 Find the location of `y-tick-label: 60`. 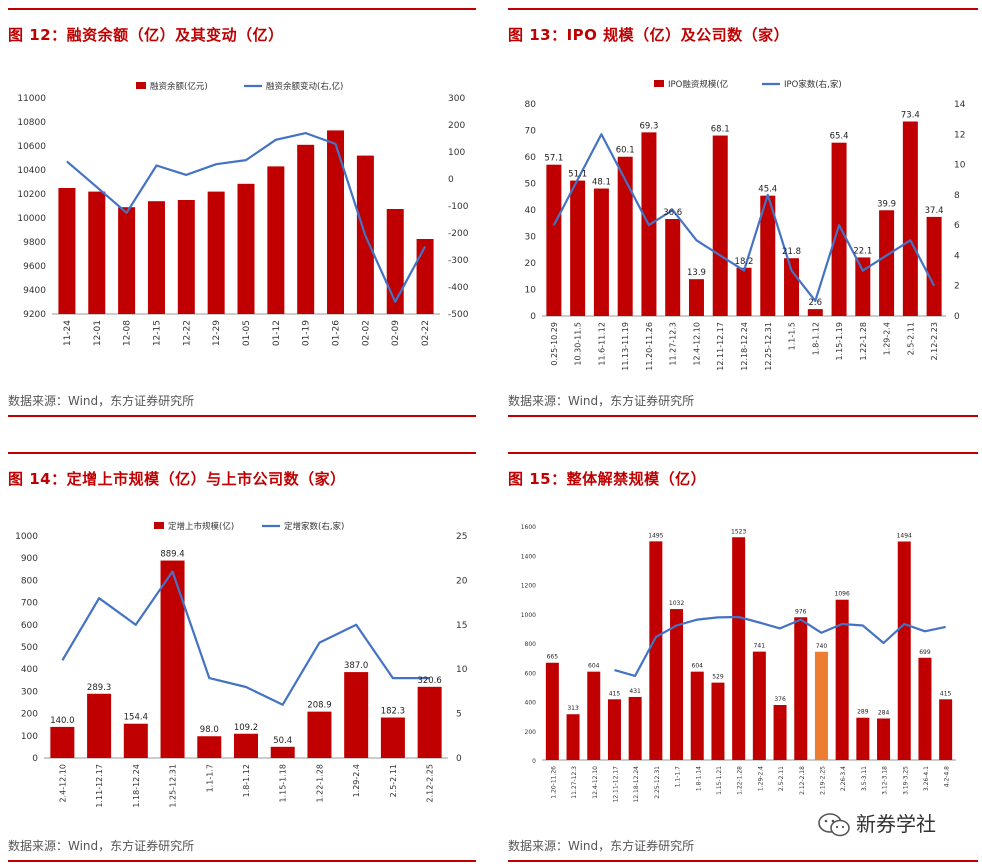

y-tick-label: 60 is located at coordinates (531, 158).